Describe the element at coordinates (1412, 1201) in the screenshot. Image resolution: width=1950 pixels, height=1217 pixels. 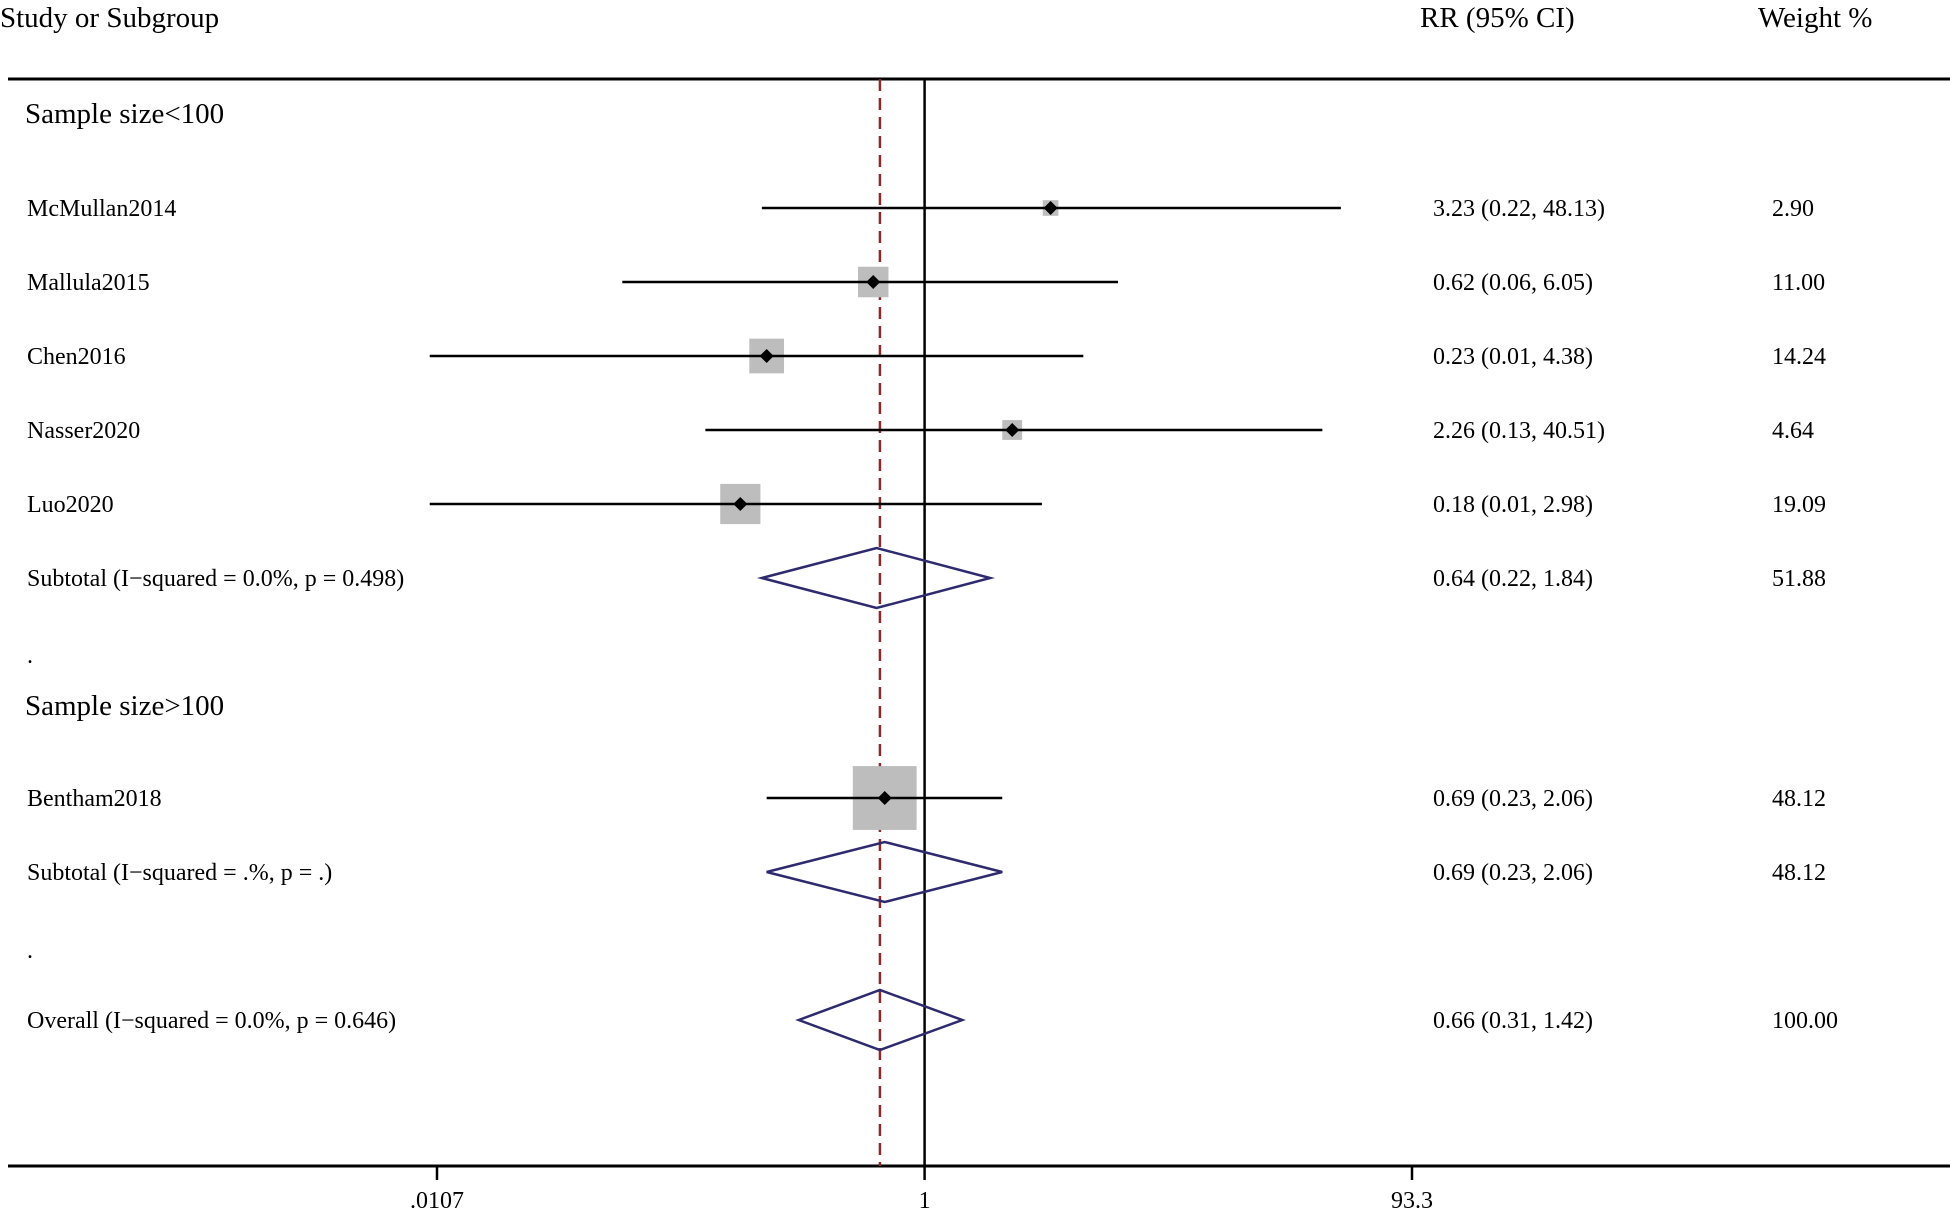
I see `x-tick-label: 93.3` at that location.